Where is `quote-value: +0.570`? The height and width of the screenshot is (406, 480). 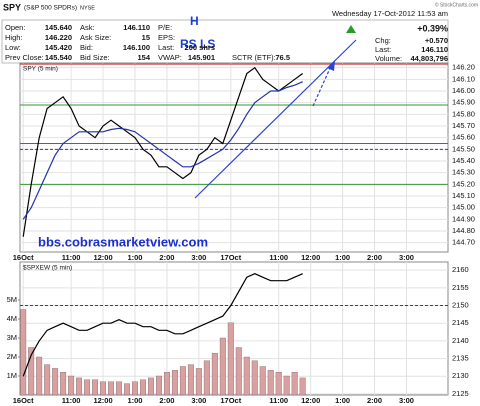 quote-value: +0.570 is located at coordinates (436, 40).